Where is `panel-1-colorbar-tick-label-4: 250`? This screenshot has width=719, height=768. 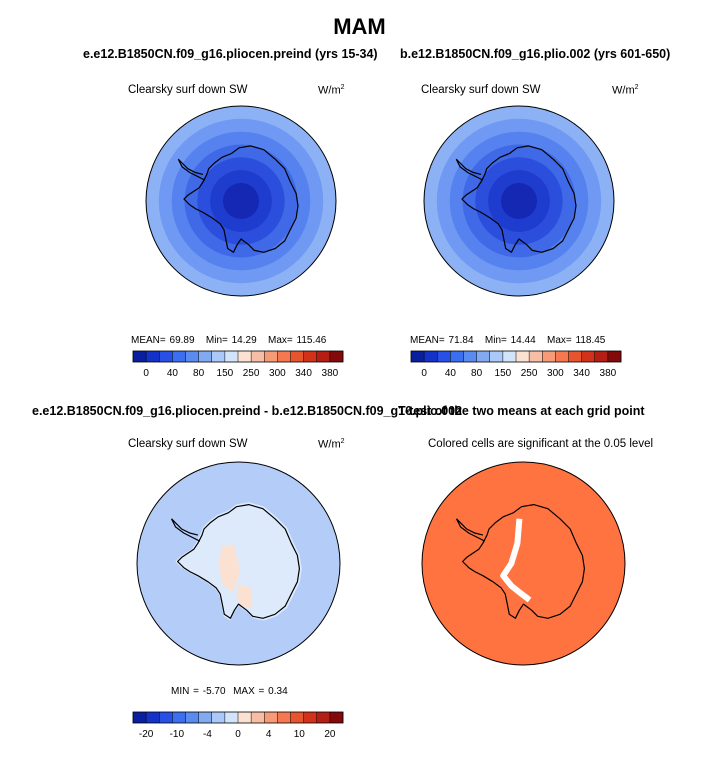
panel-1-colorbar-tick-label-4: 250 is located at coordinates (251, 373).